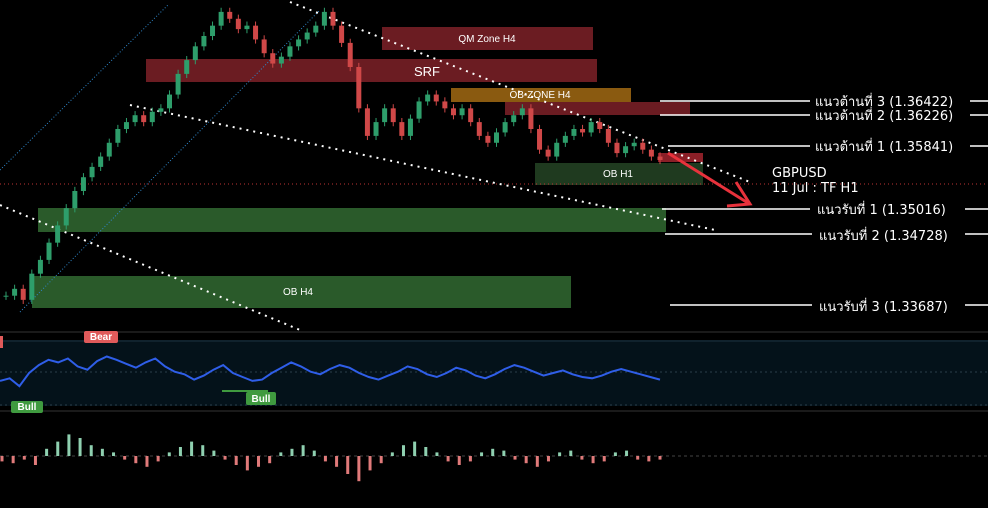 This screenshot has height=508, width=988. Describe the element at coordinates (422, 167) in the screenshot. I see `downtrend-lower-line` at that location.